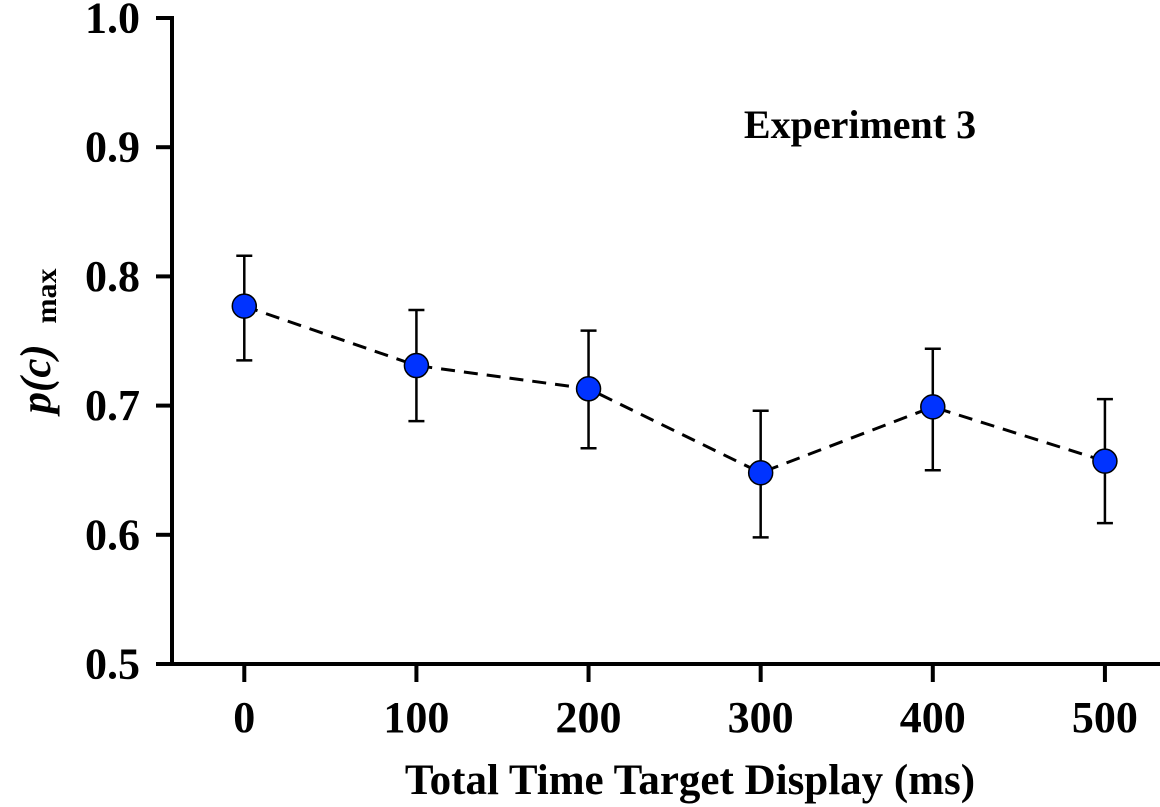 Image resolution: width=1160 pixels, height=807 pixels. Describe the element at coordinates (761, 717) in the screenshot. I see `x-tick-label-3: 300` at that location.